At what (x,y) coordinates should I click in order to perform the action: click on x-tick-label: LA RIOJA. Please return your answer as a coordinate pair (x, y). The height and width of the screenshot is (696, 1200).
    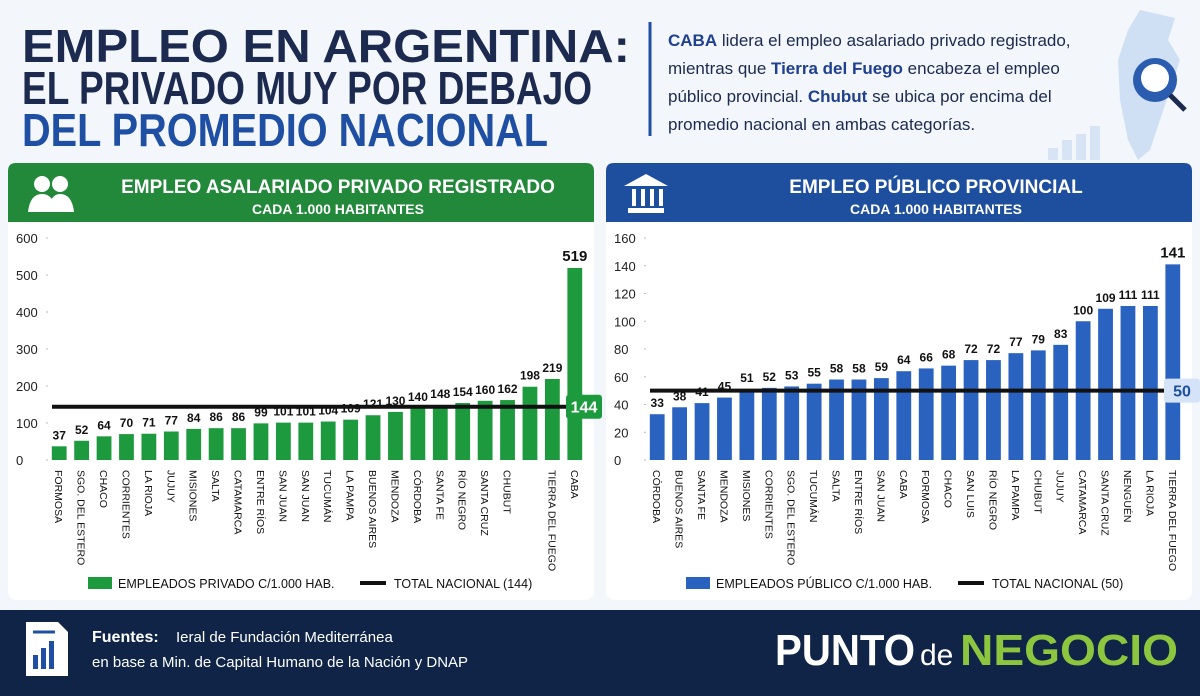
    Looking at the image, I should click on (1149, 493).